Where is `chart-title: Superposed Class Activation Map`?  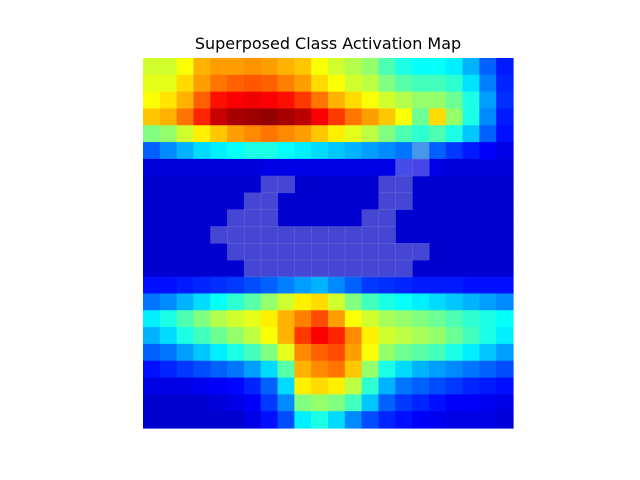 chart-title: Superposed Class Activation Map is located at coordinates (328, 43).